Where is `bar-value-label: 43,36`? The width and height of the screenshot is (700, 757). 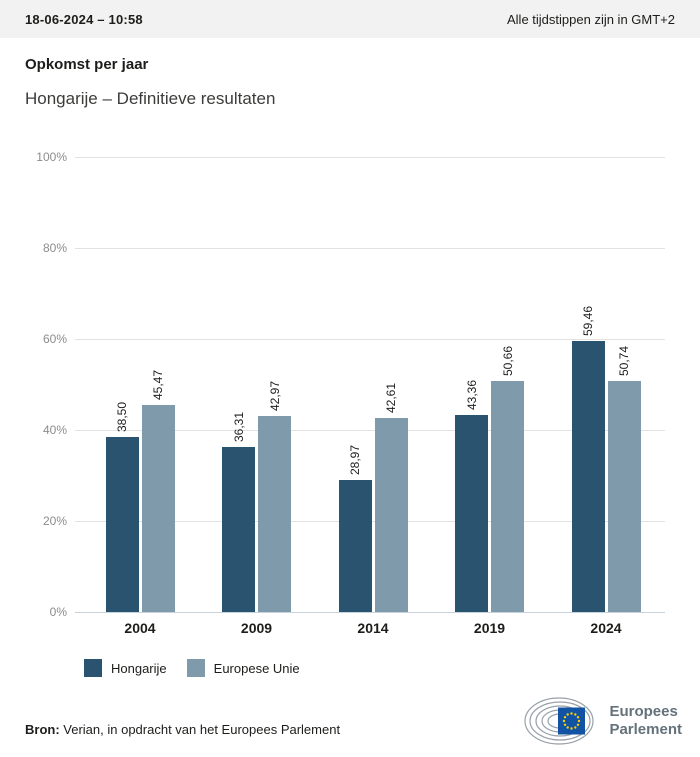
bar-value-label: 43,36 is located at coordinates (471, 394).